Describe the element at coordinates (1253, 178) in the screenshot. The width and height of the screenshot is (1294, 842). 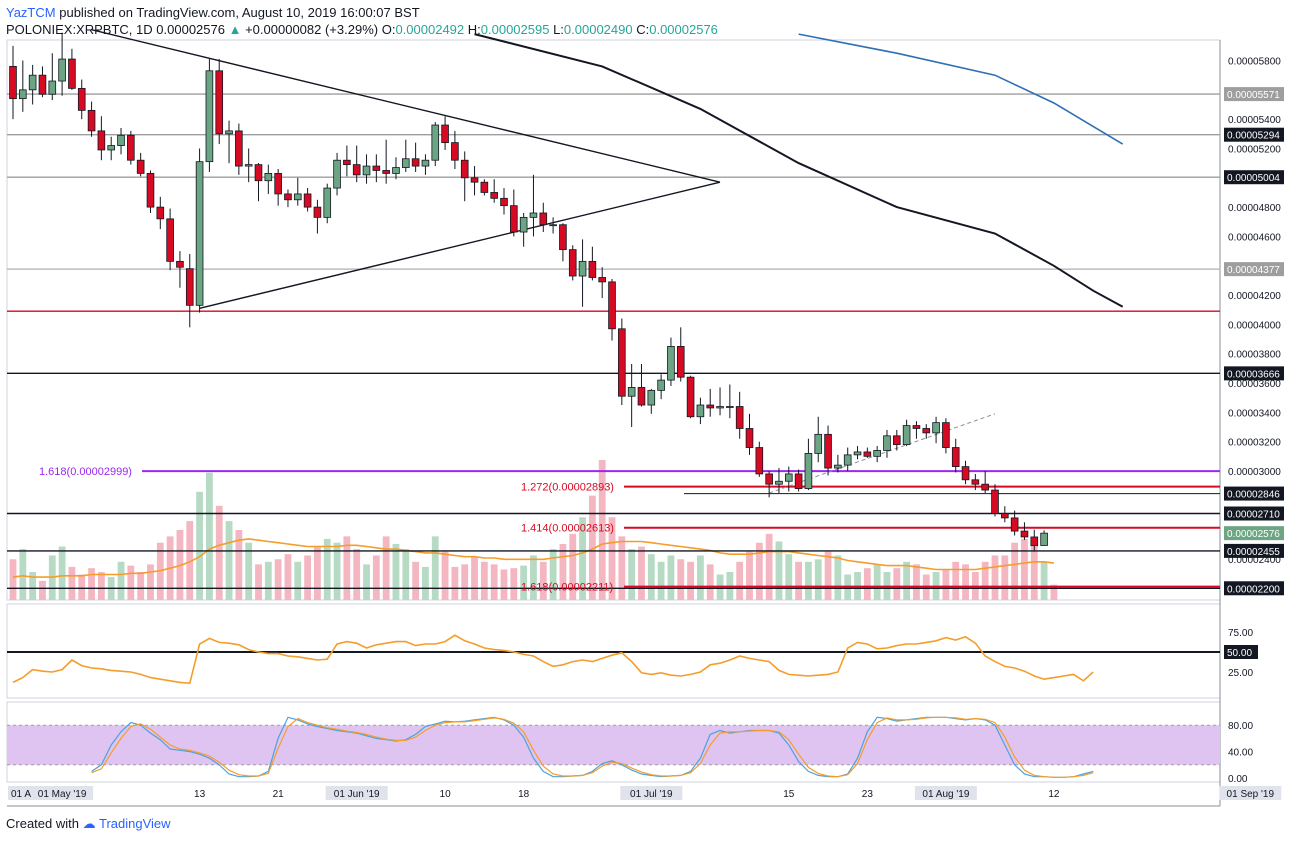
I see `price-label: 0.00005004` at that location.